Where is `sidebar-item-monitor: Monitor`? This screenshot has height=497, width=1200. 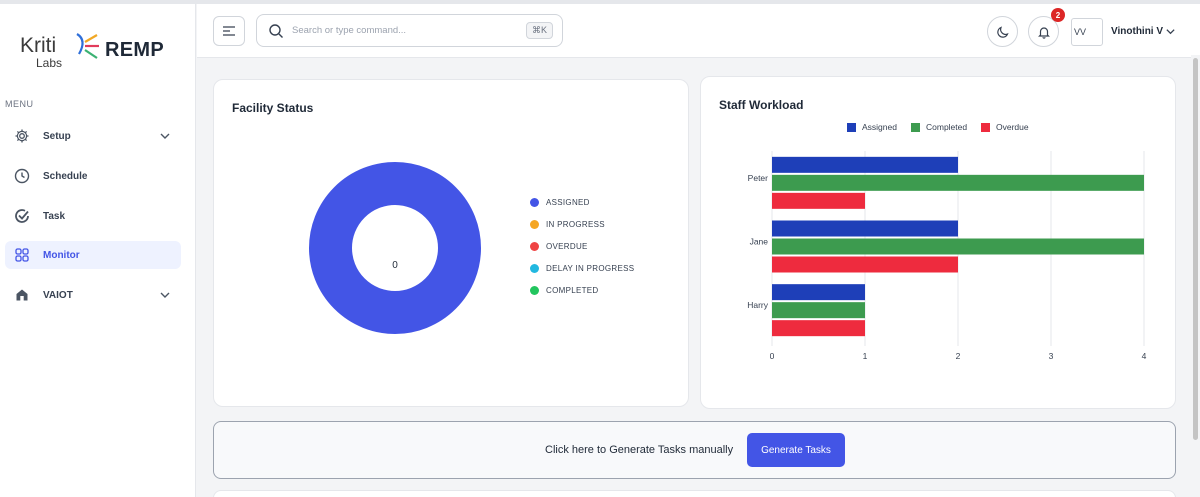 sidebar-item-monitor: Monitor is located at coordinates (93, 255).